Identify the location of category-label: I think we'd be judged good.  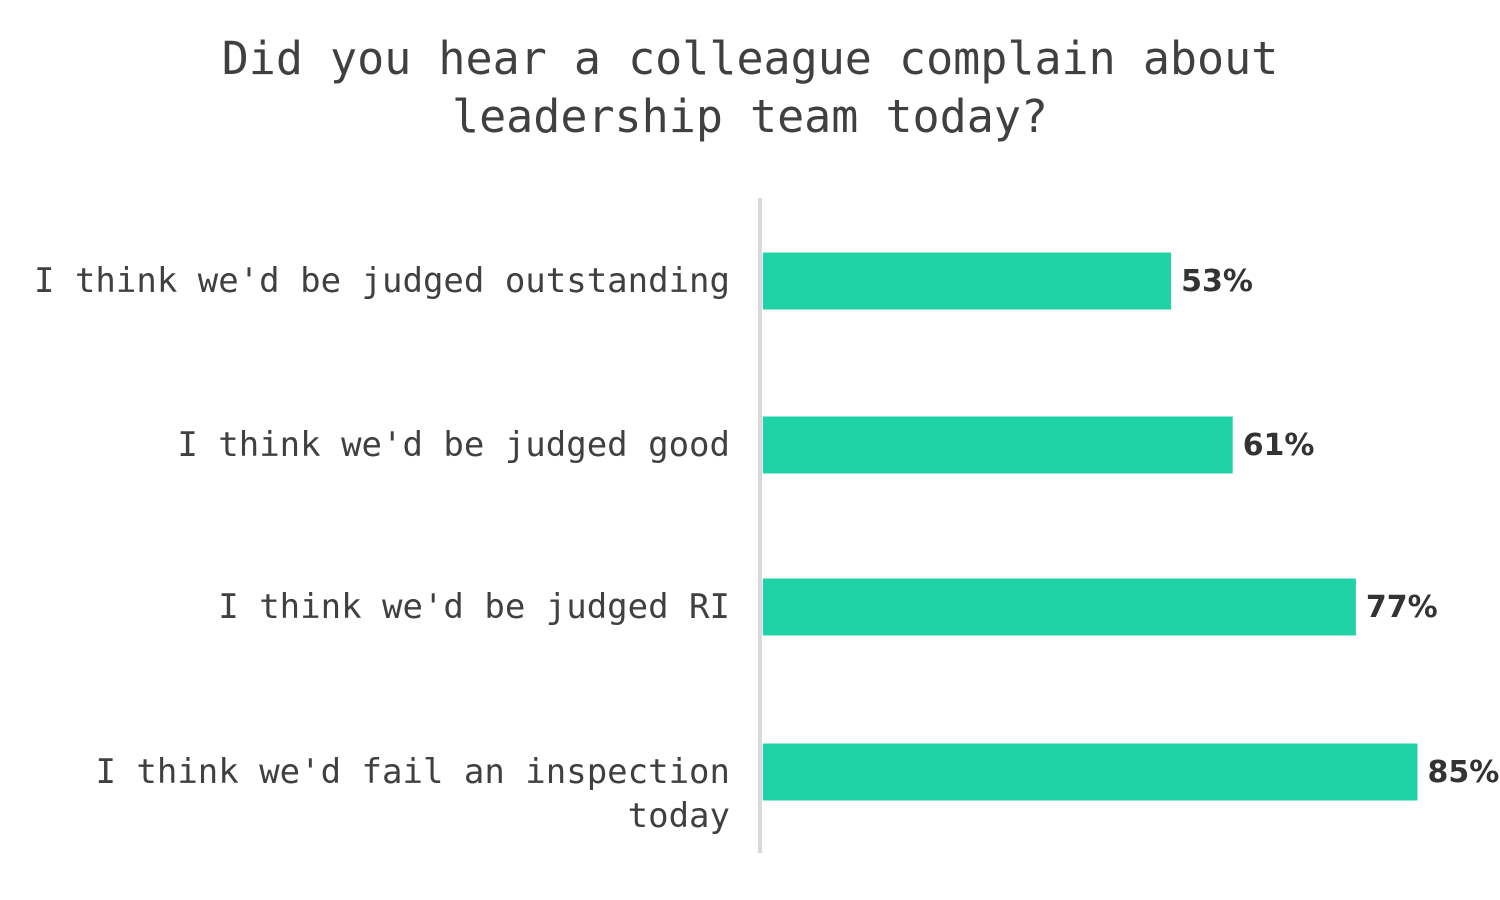
(453, 445).